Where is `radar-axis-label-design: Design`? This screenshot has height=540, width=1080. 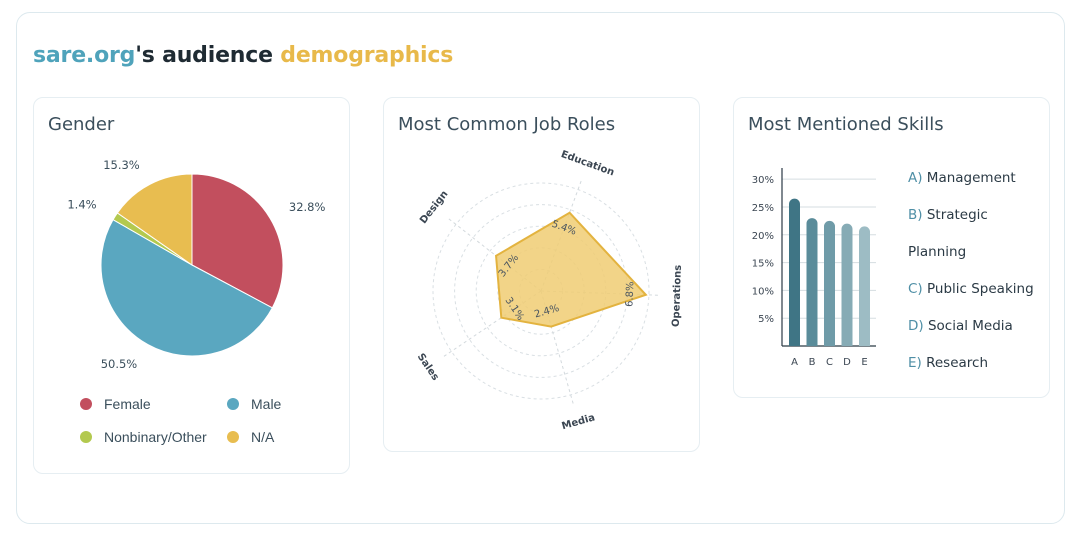
radar-axis-label-design: Design is located at coordinates (434, 207).